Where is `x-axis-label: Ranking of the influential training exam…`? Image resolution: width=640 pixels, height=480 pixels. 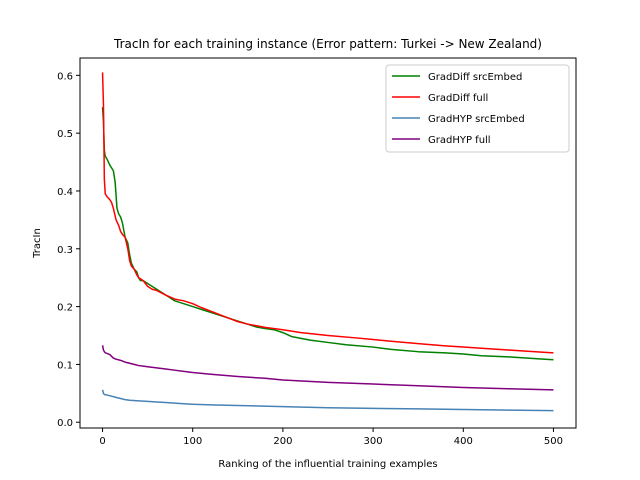 x-axis-label: Ranking of the influential training exam… is located at coordinates (327, 464).